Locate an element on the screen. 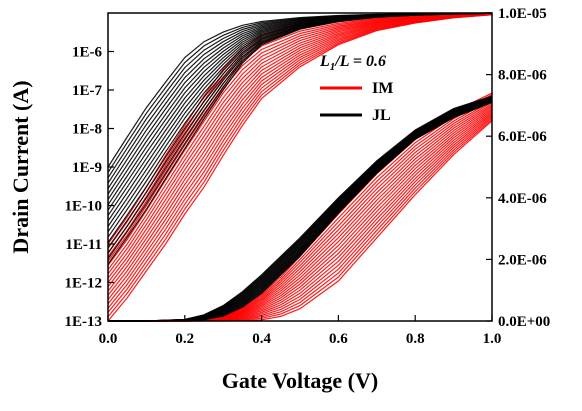 Image resolution: width=582 pixels, height=411 pixels. y-right-tick-label: 2.0E-06 is located at coordinates (522, 260).